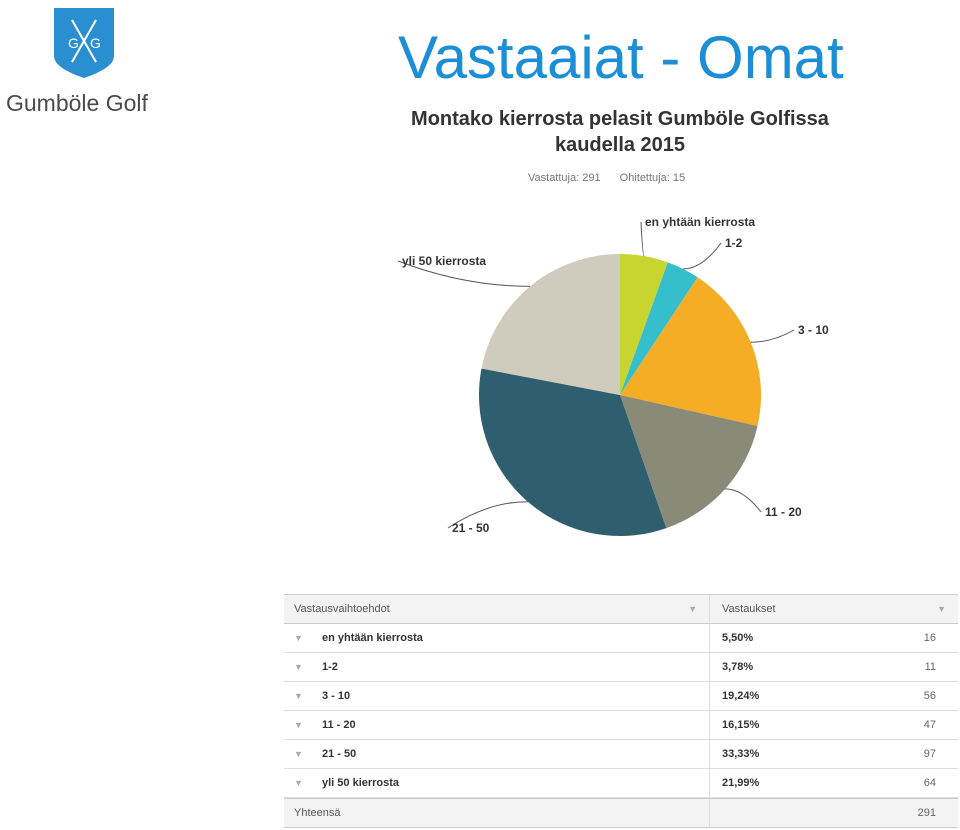 This screenshot has height=830, width=960. What do you see at coordinates (783, 512) in the screenshot?
I see `pie-slice-label: 11 - 20` at bounding box center [783, 512].